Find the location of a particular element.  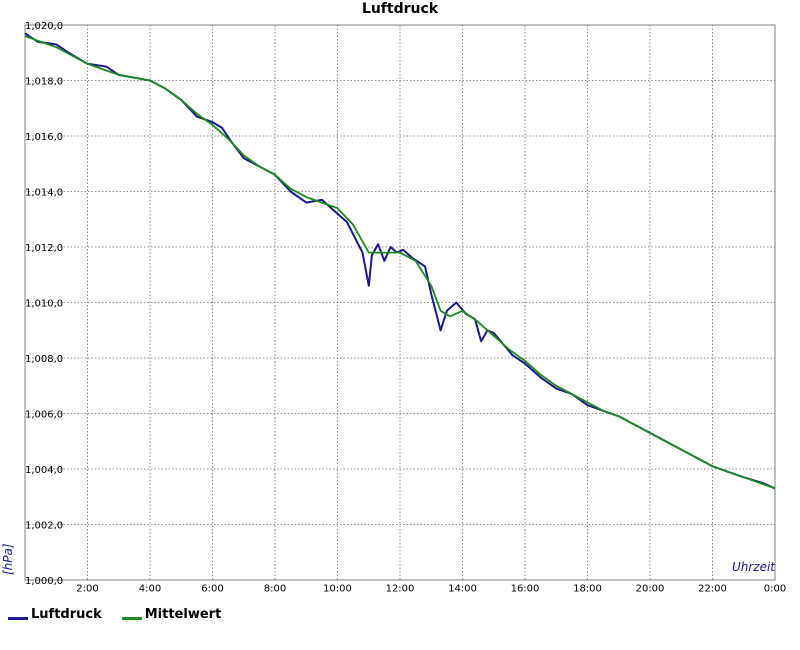

legend-item-mittelwert: Mittelwert is located at coordinates (171, 614).